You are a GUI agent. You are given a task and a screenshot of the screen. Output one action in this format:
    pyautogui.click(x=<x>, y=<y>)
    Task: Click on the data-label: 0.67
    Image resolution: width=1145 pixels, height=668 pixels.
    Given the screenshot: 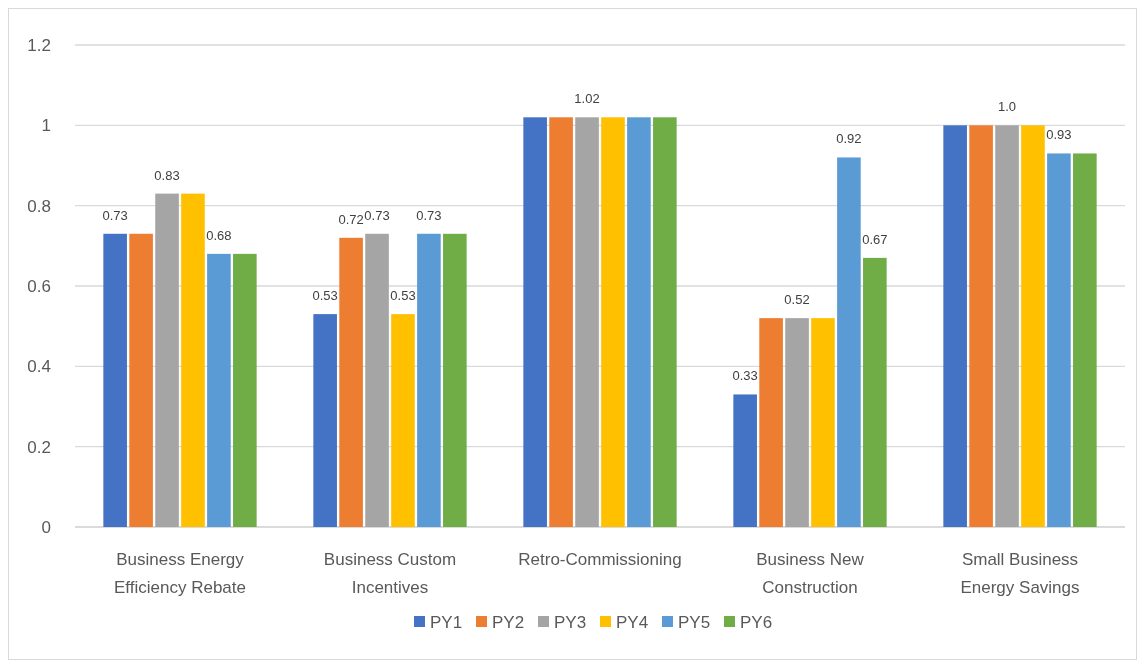 What is the action you would take?
    pyautogui.click(x=875, y=239)
    